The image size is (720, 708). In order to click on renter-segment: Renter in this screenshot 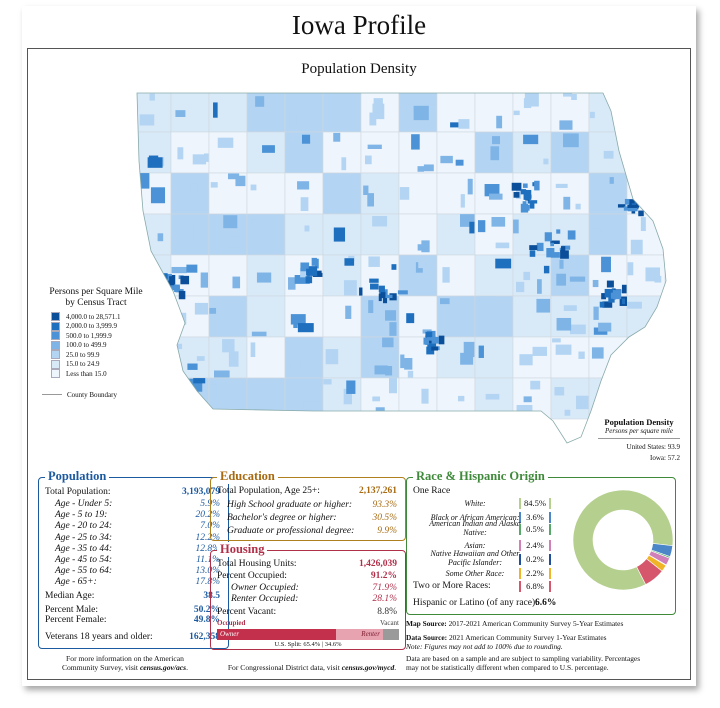, I will do `click(359, 634)`.